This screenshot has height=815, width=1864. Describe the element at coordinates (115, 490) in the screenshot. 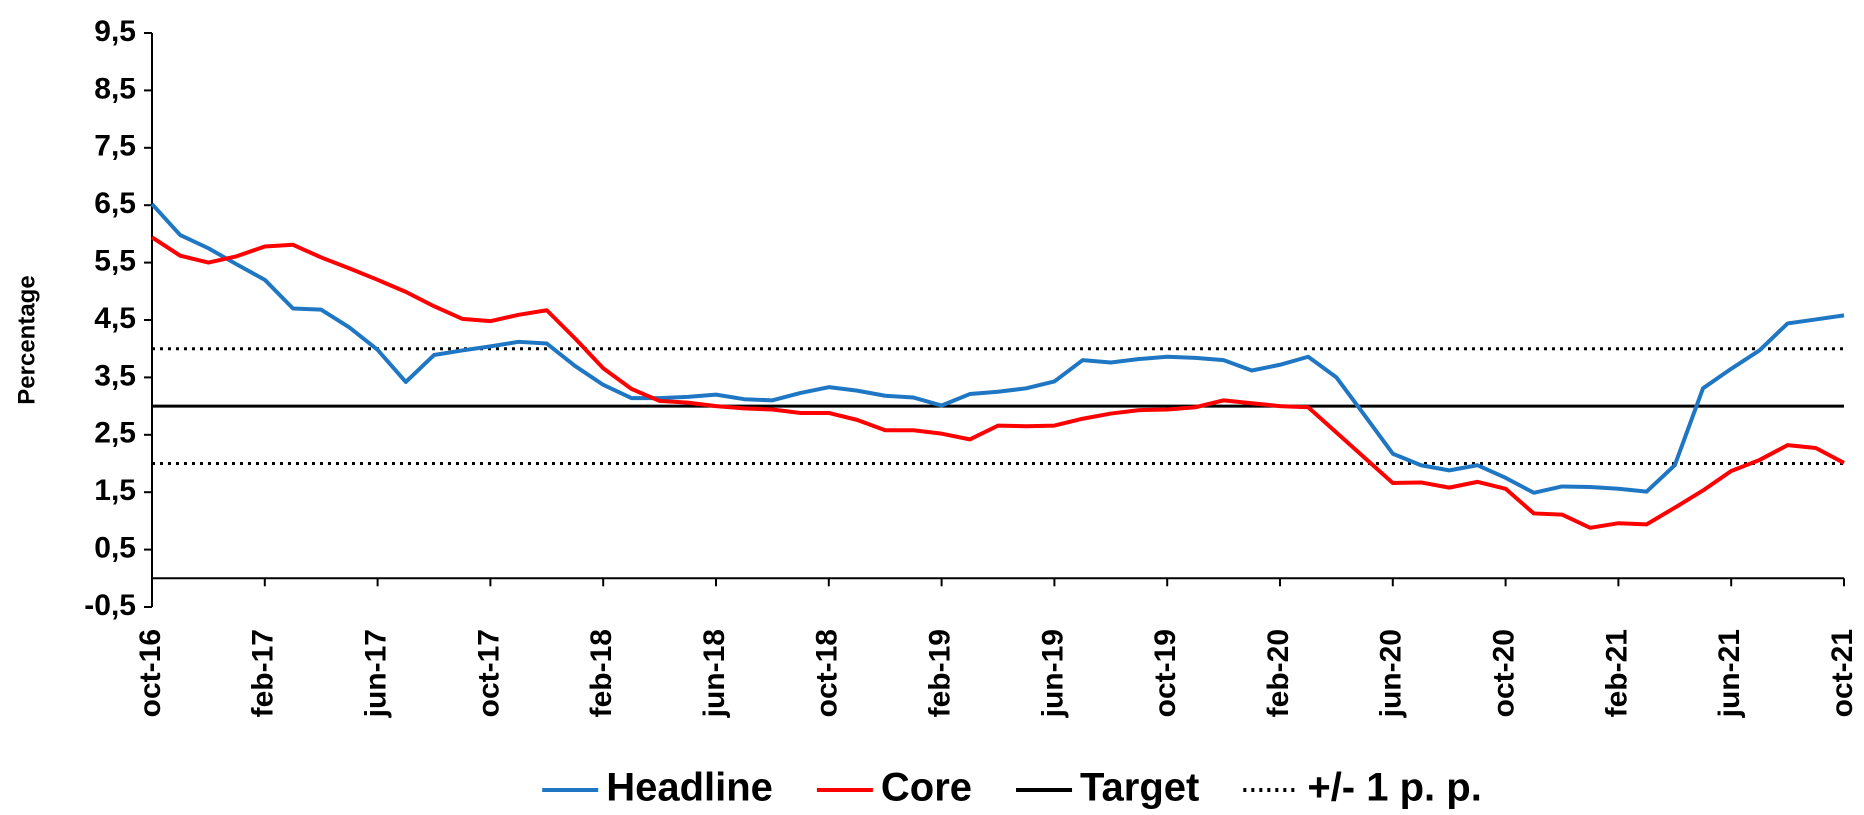

I see `y-tick-label: 1,5` at that location.